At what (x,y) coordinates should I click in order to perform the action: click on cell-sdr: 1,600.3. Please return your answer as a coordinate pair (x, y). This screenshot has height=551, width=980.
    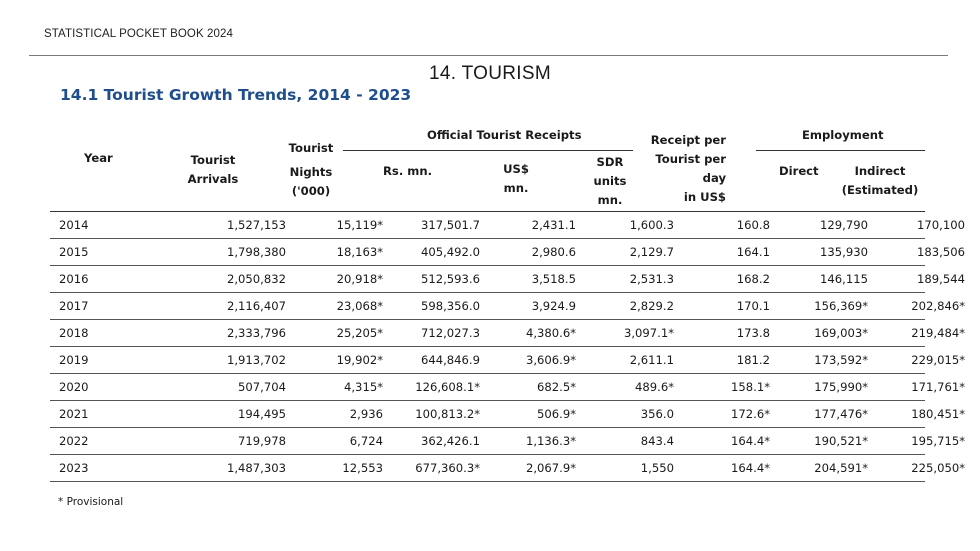
    Looking at the image, I should click on (651, 225).